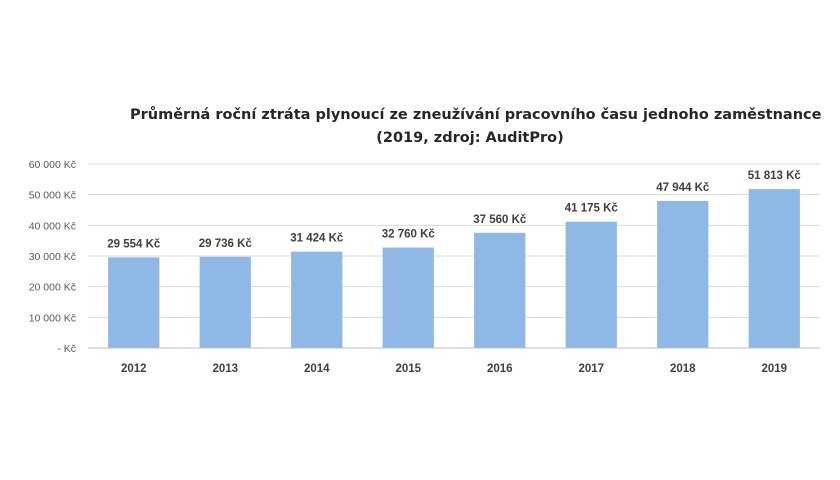 The width and height of the screenshot is (840, 480). I want to click on x-tick-label: 2018, so click(683, 369).